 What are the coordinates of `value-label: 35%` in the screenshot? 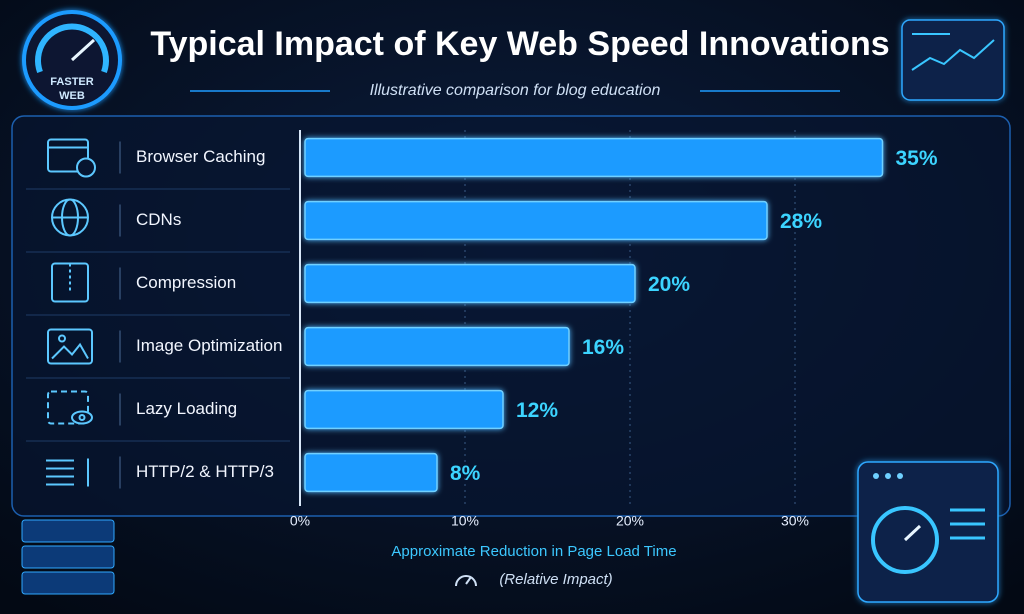 It's located at (917, 158).